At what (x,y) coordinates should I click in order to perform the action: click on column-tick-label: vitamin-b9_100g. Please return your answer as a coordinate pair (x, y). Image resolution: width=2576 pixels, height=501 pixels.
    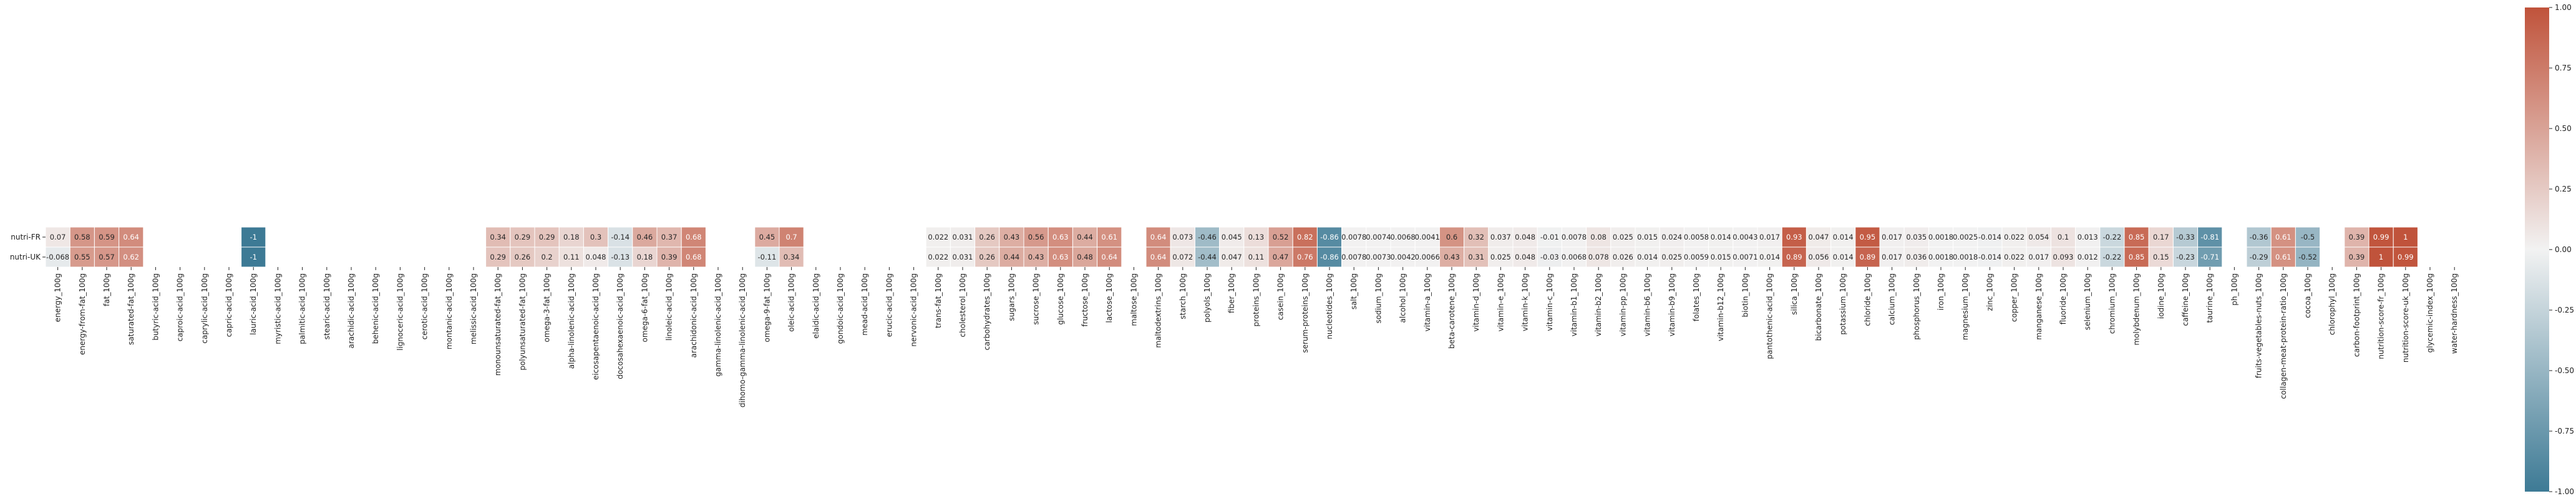
    Looking at the image, I should click on (1672, 304).